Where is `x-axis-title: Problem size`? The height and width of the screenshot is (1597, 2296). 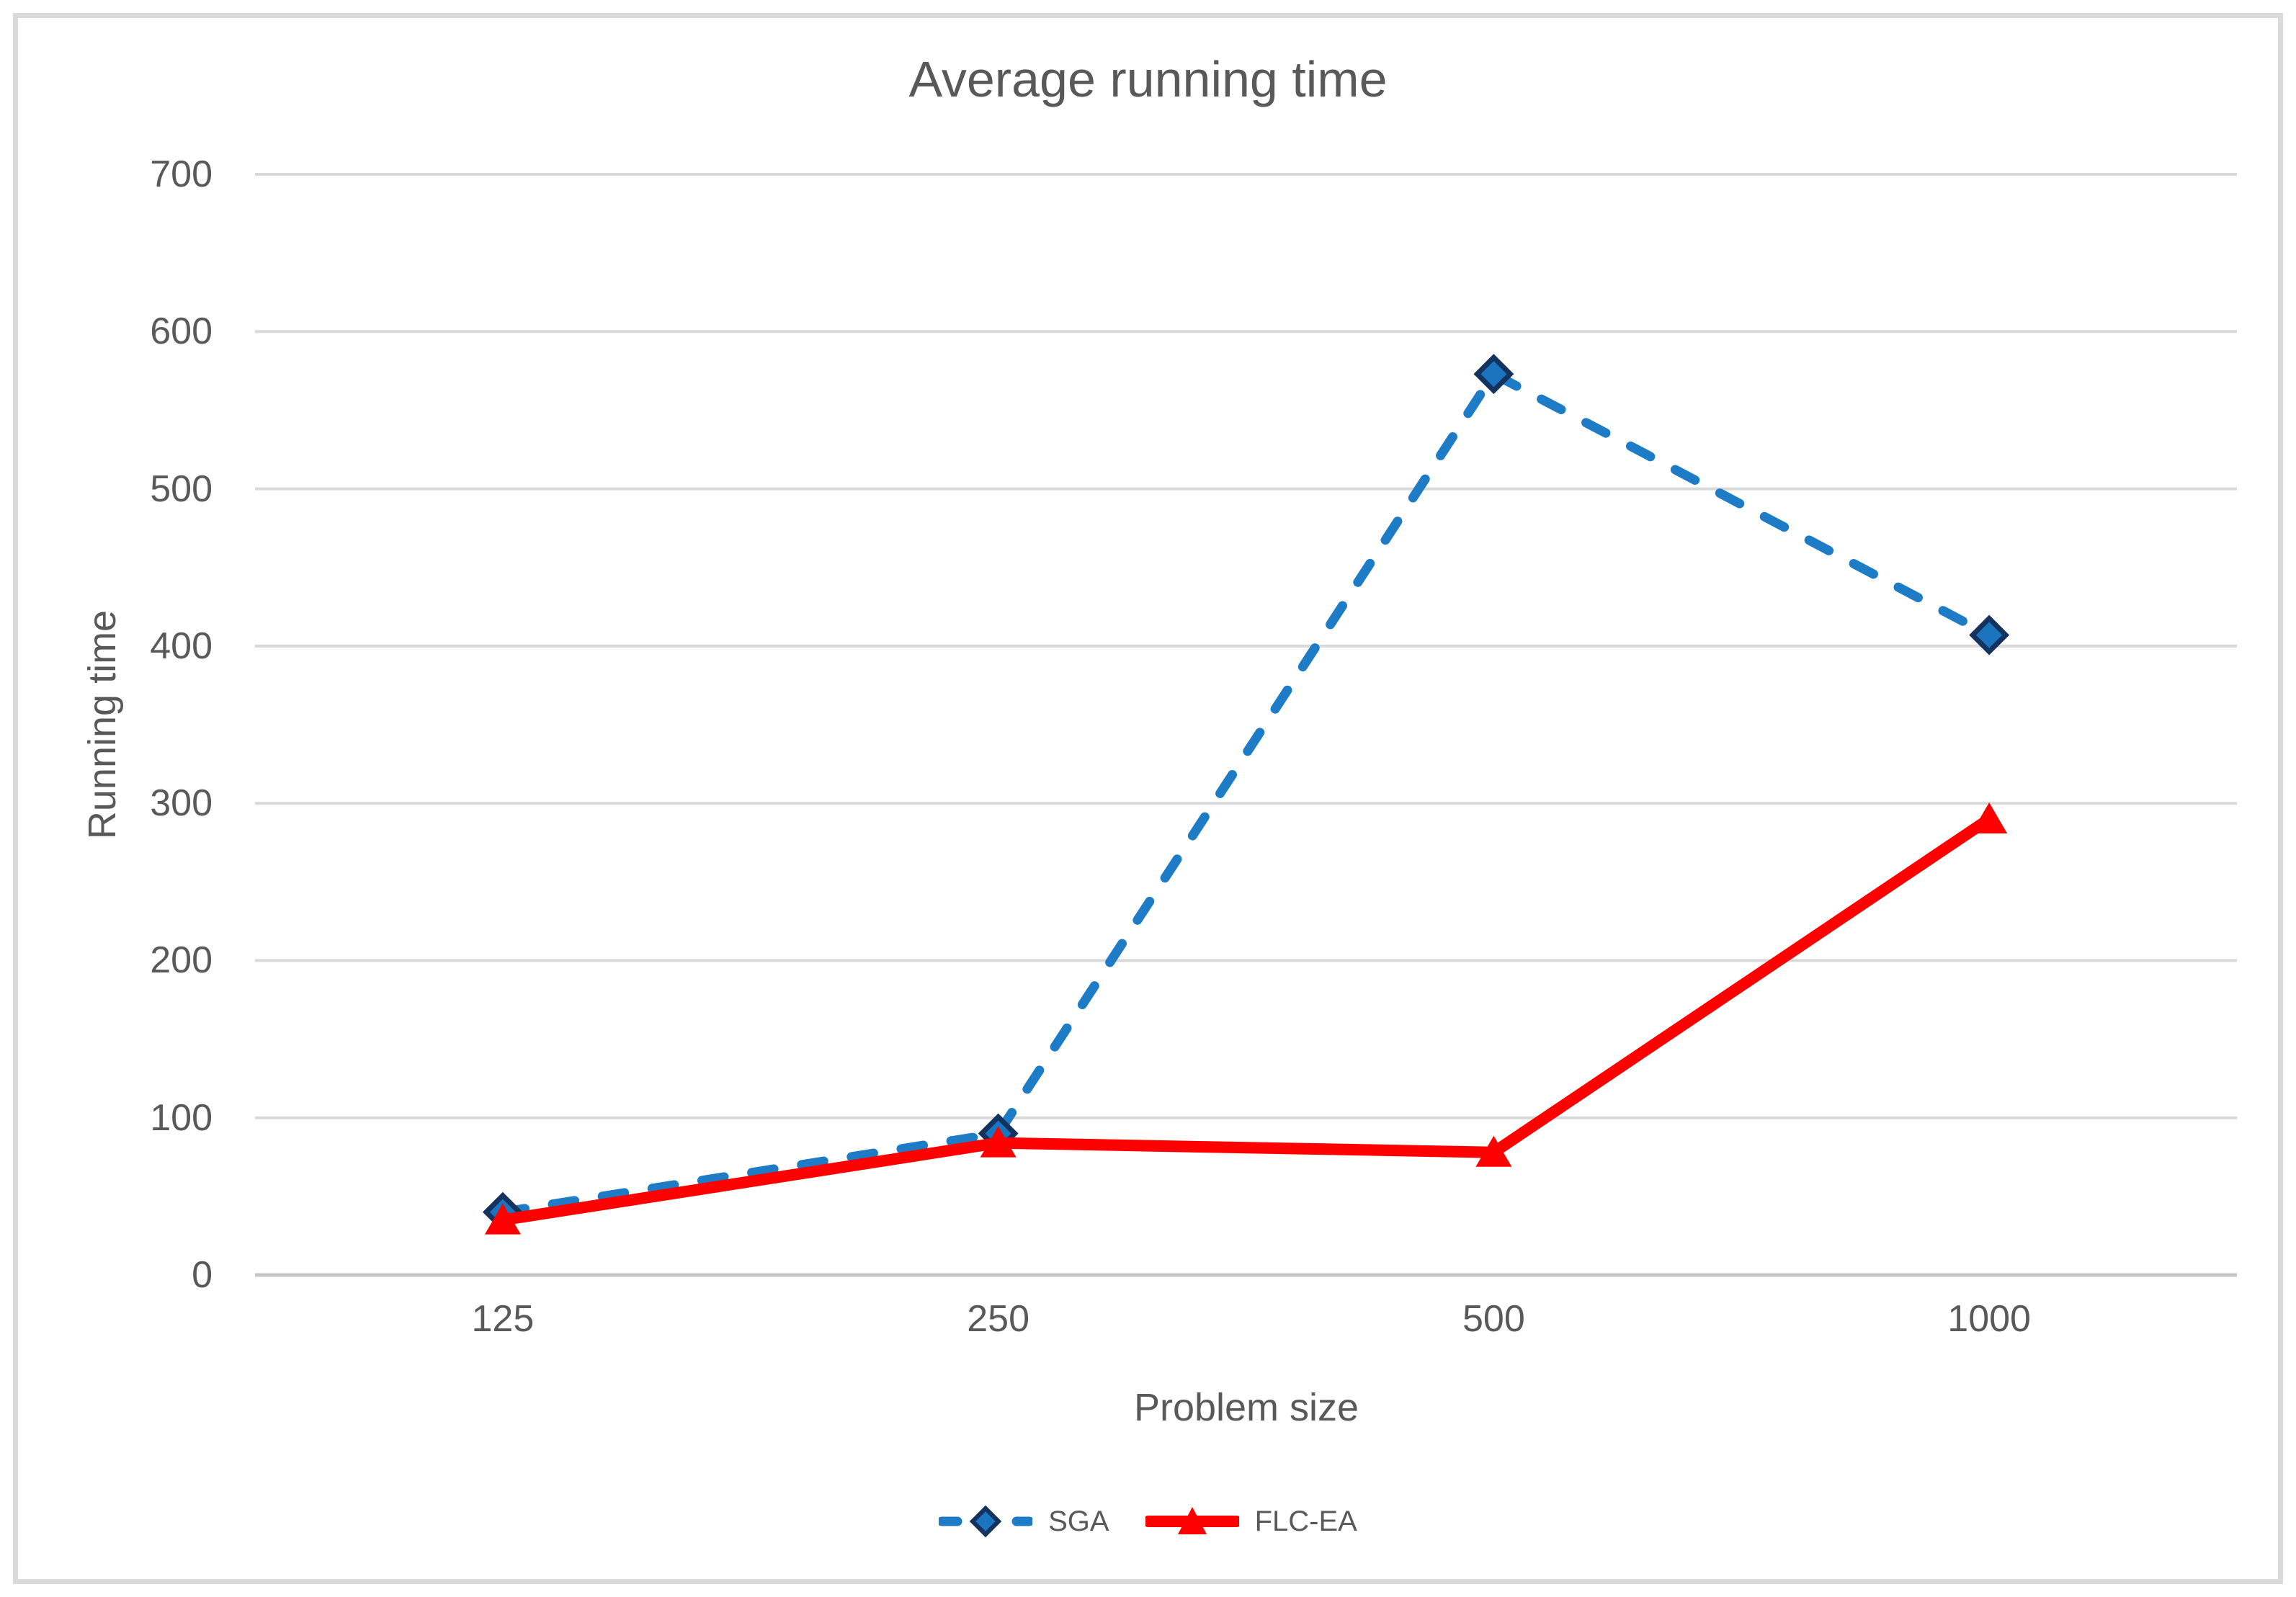 x-axis-title: Problem size is located at coordinates (1246, 1407).